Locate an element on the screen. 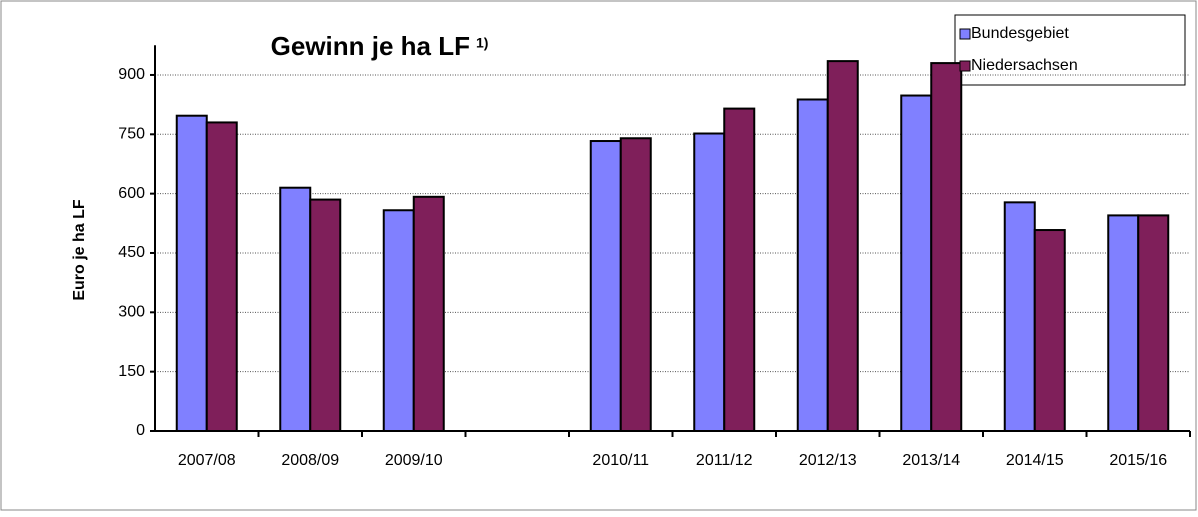 The height and width of the screenshot is (517, 1198). x-tick-label: 2010/11 is located at coordinates (620, 460).